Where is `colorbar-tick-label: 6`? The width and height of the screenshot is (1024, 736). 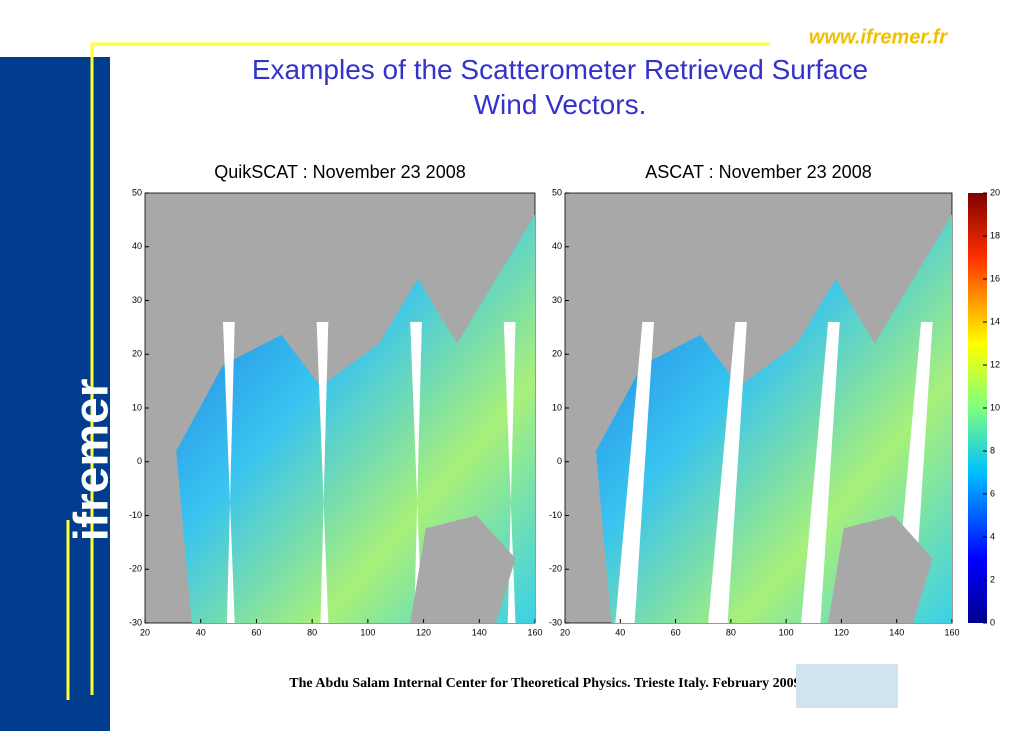
colorbar-tick-label: 6 is located at coordinates (992, 493).